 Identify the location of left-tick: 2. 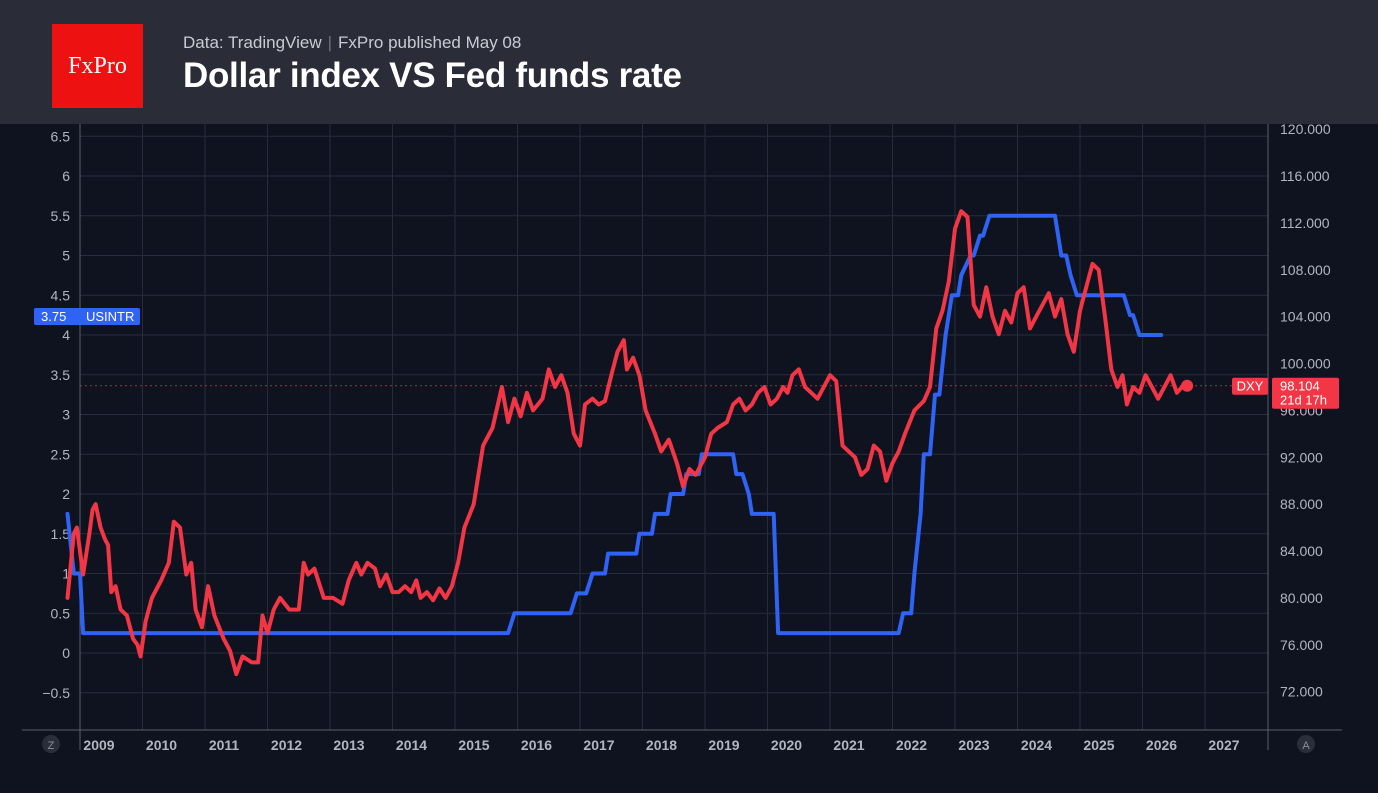
(66, 494).